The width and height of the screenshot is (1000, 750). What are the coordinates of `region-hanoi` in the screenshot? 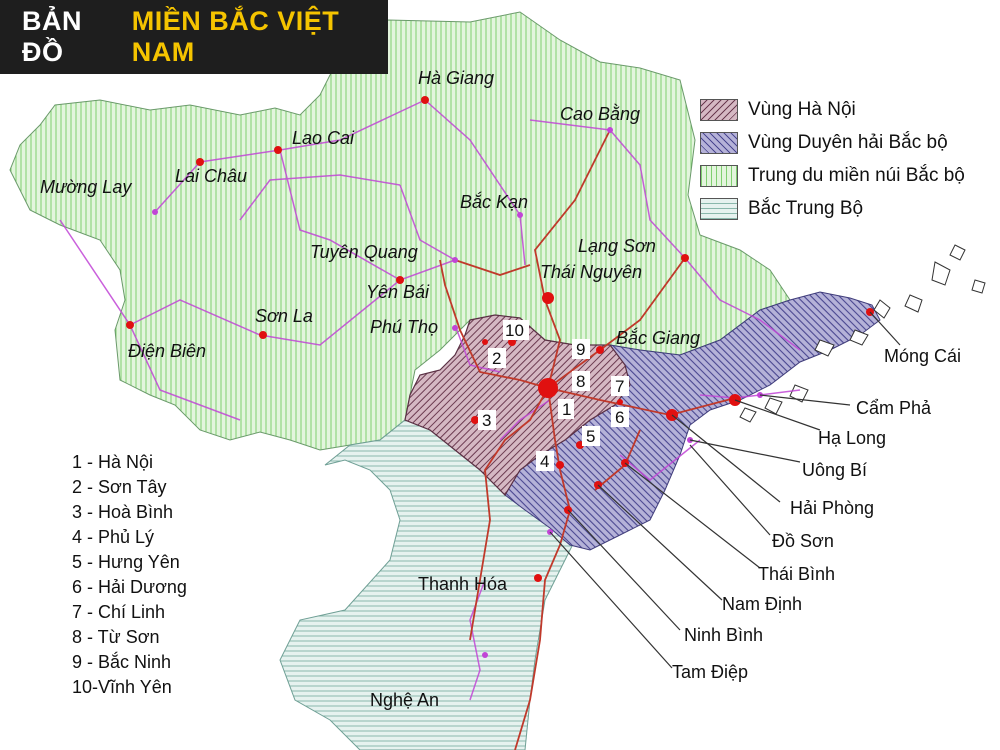 It's located at (517, 405).